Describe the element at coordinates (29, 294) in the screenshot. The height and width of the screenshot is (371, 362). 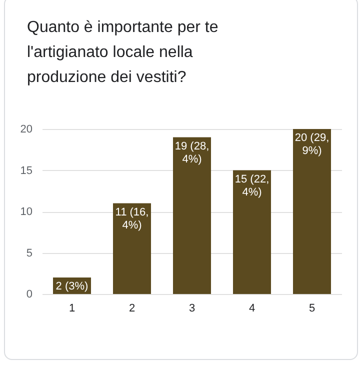
I see `y-tick-label: 0` at that location.